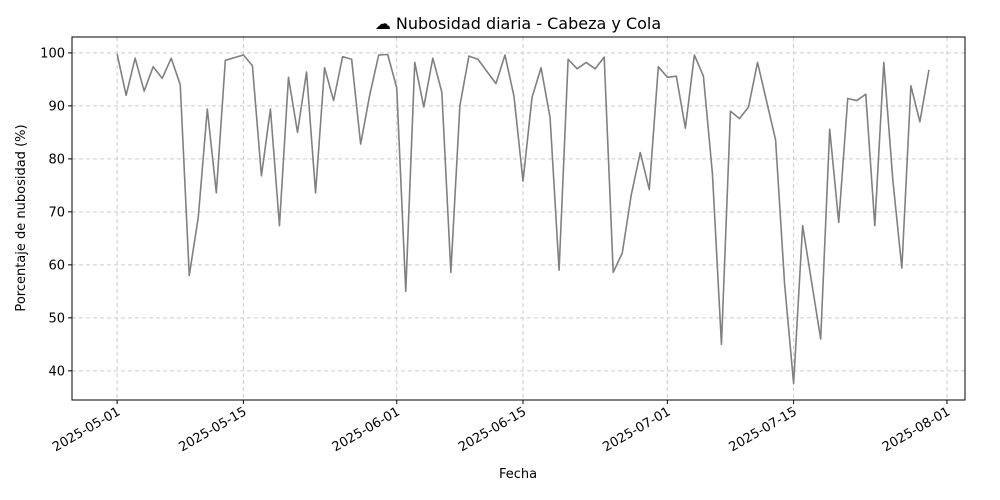 This screenshot has height=500, width=1000. I want to click on x-tick-label: 2025-07-15, so click(763, 429).